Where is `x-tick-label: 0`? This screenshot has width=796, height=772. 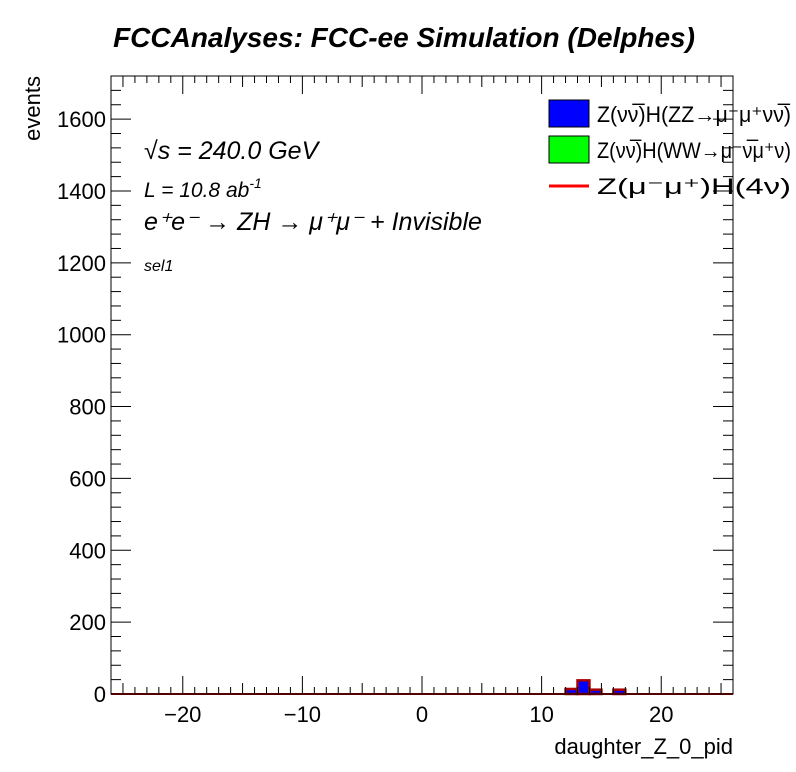 x-tick-label: 0 is located at coordinates (422, 714).